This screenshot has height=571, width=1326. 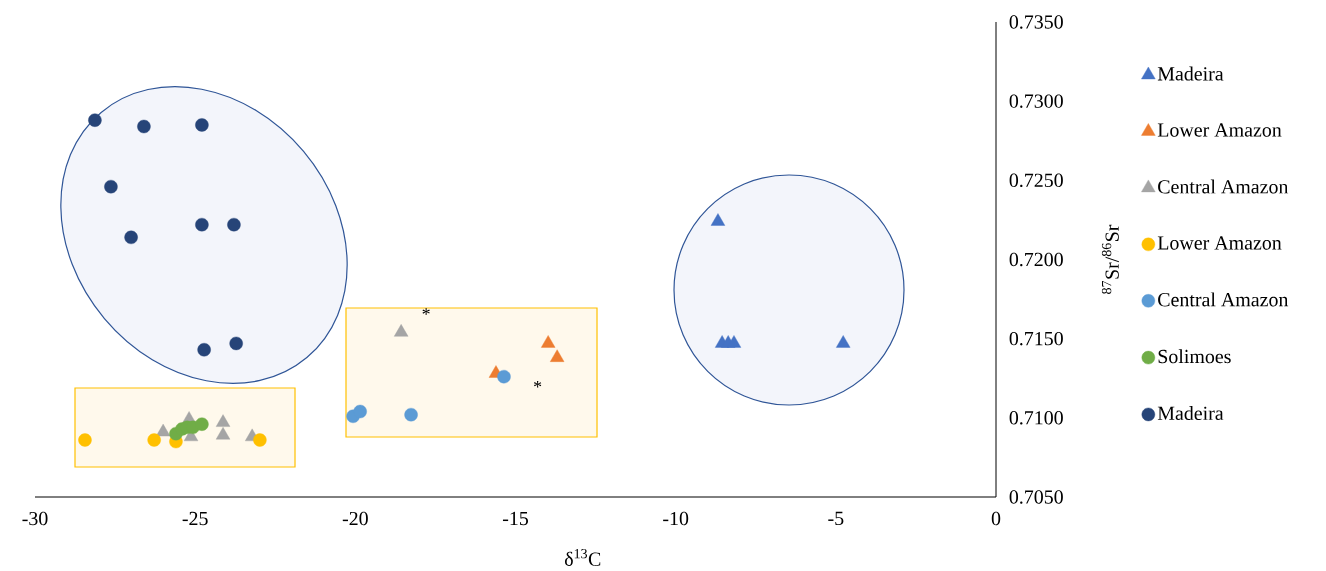 What do you see at coordinates (1036, 338) in the screenshot?
I see `y-tick-label: 0.7150` at bounding box center [1036, 338].